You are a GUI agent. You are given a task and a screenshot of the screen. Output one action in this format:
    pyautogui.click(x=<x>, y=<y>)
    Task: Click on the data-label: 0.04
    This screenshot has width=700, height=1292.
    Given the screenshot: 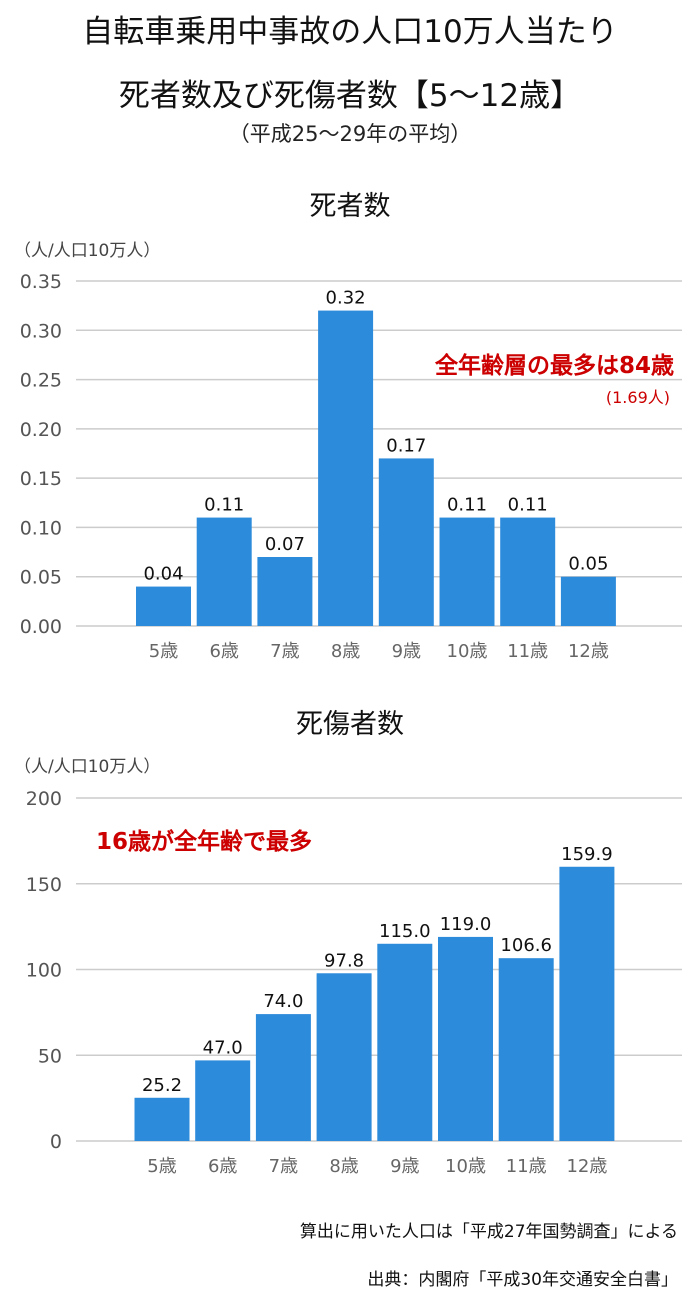 What is the action you would take?
    pyautogui.click(x=163, y=574)
    